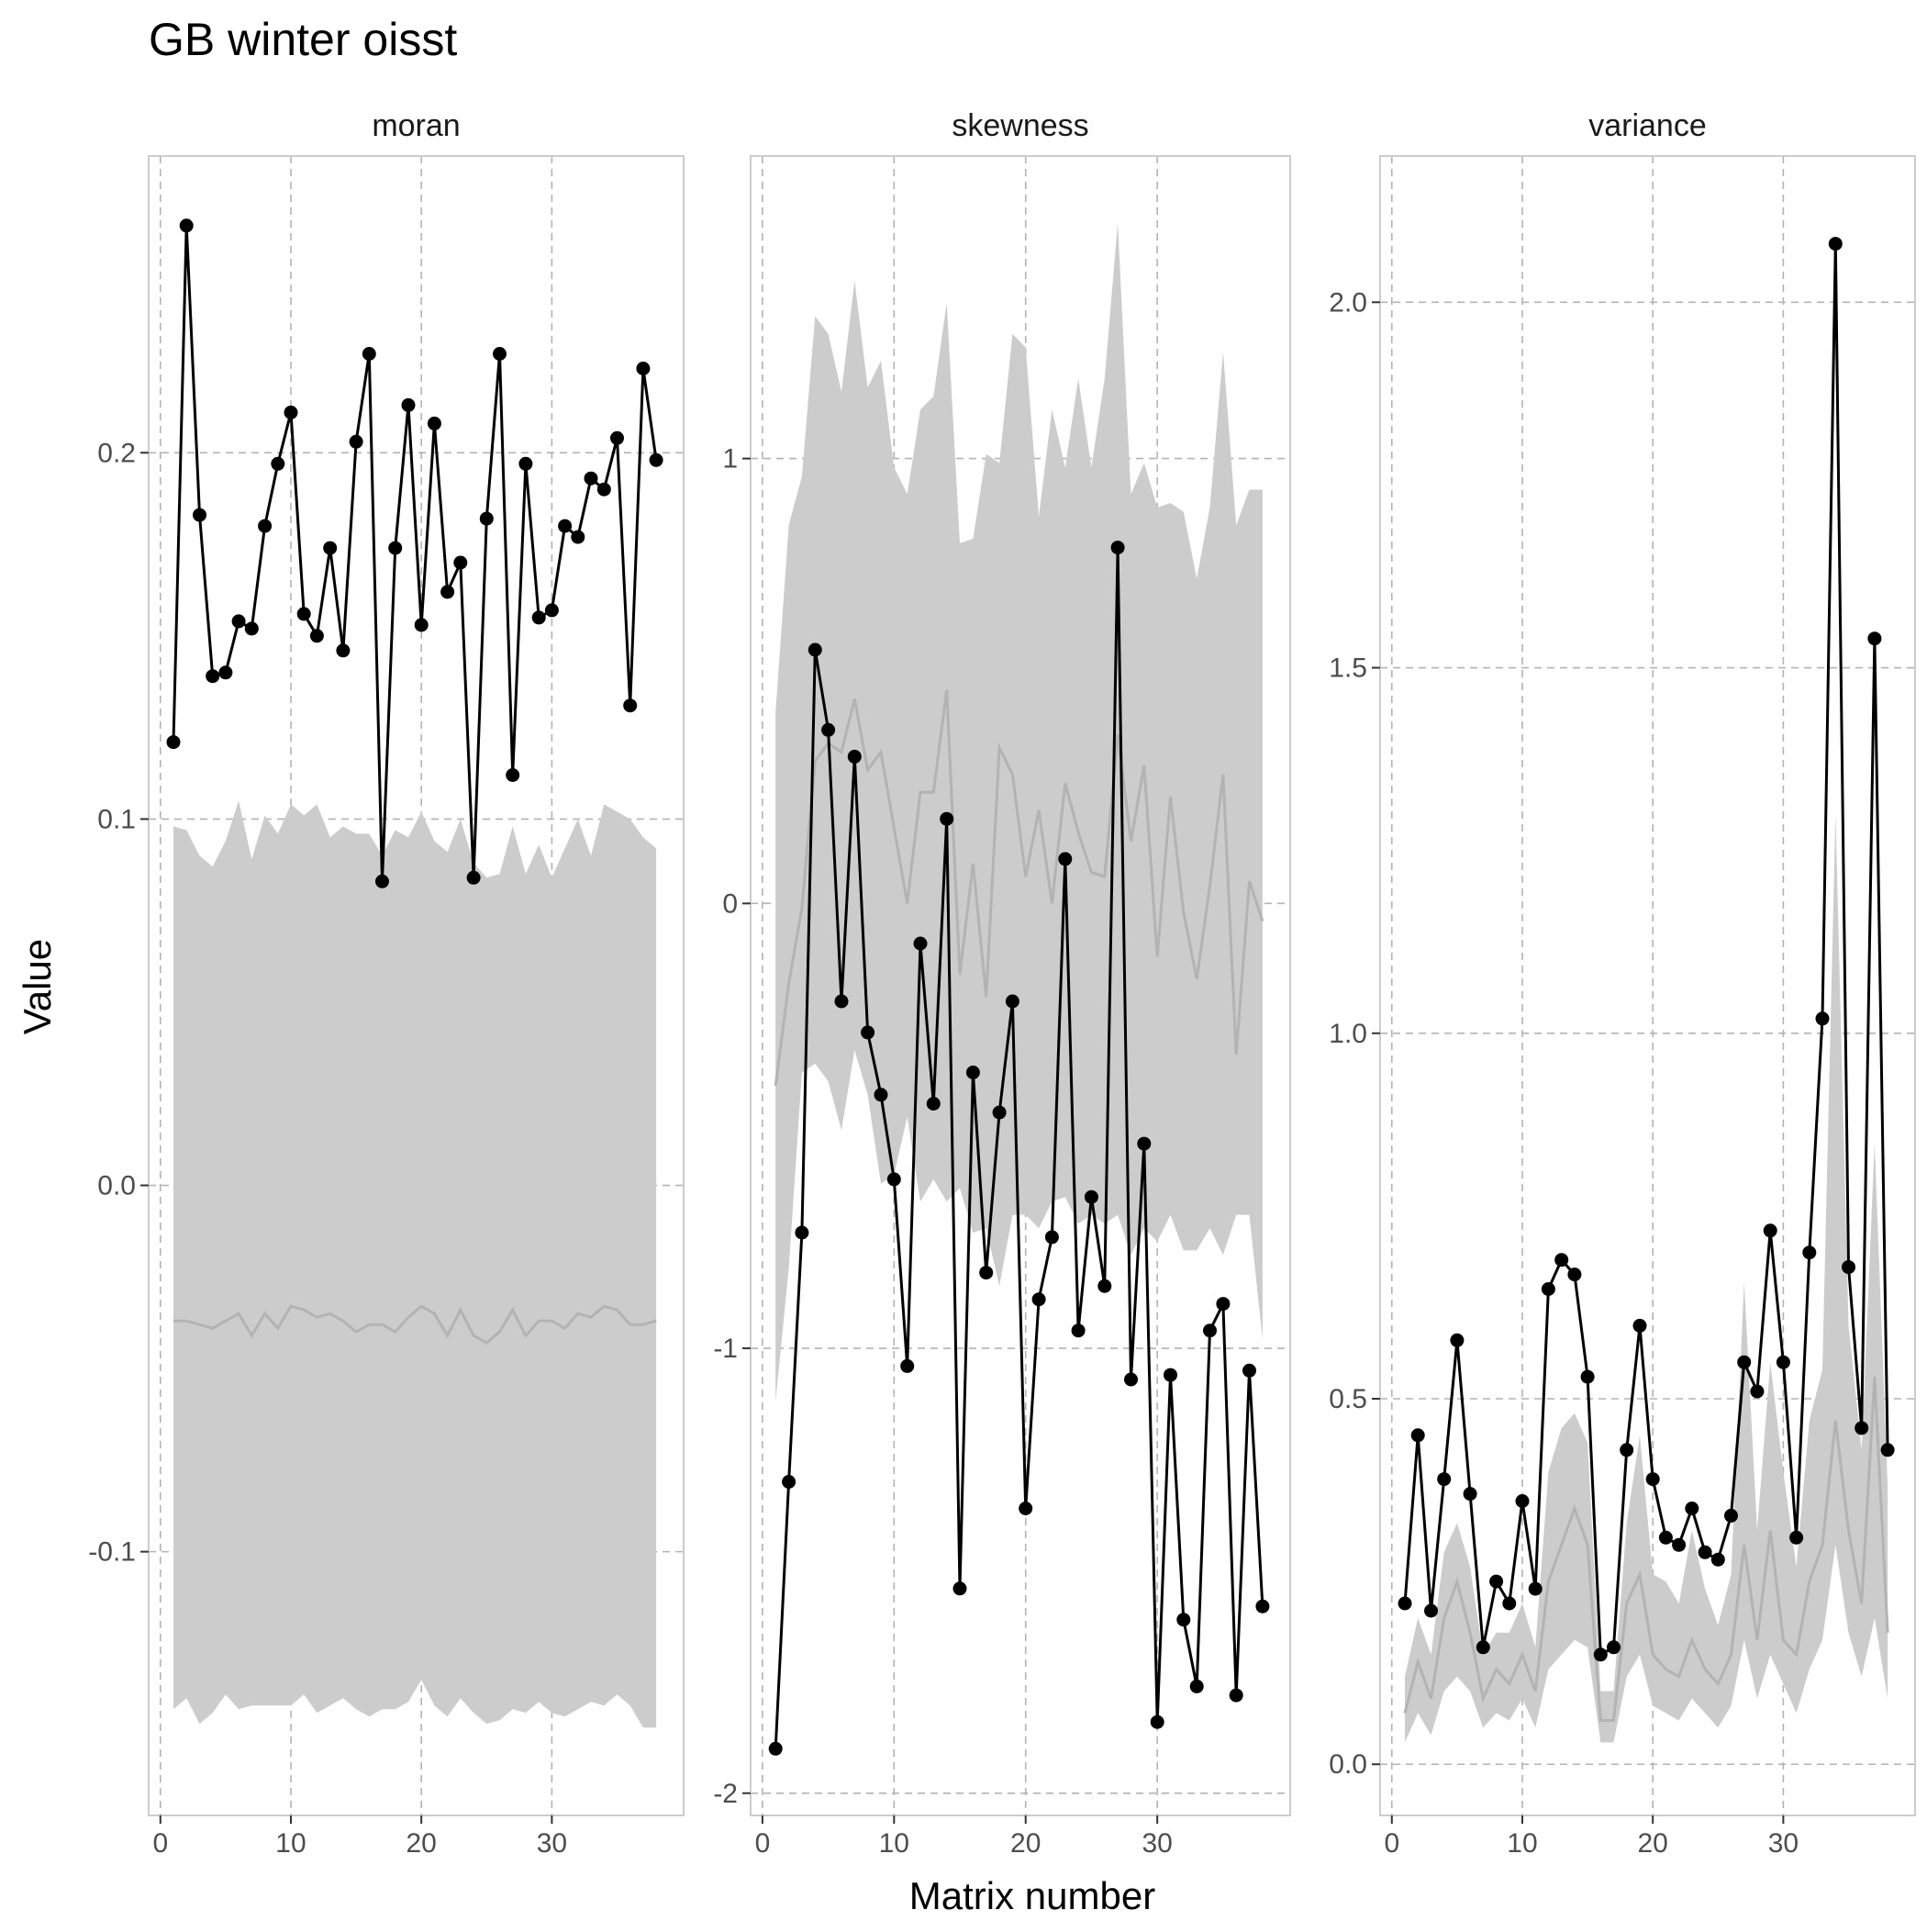  What do you see at coordinates (1032, 1895) in the screenshot?
I see `x-axis-title: Matrix number` at bounding box center [1032, 1895].